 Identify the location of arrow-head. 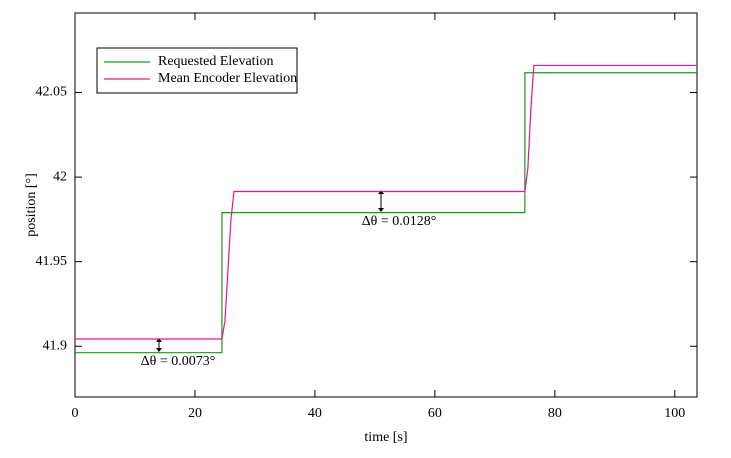
(159, 345).